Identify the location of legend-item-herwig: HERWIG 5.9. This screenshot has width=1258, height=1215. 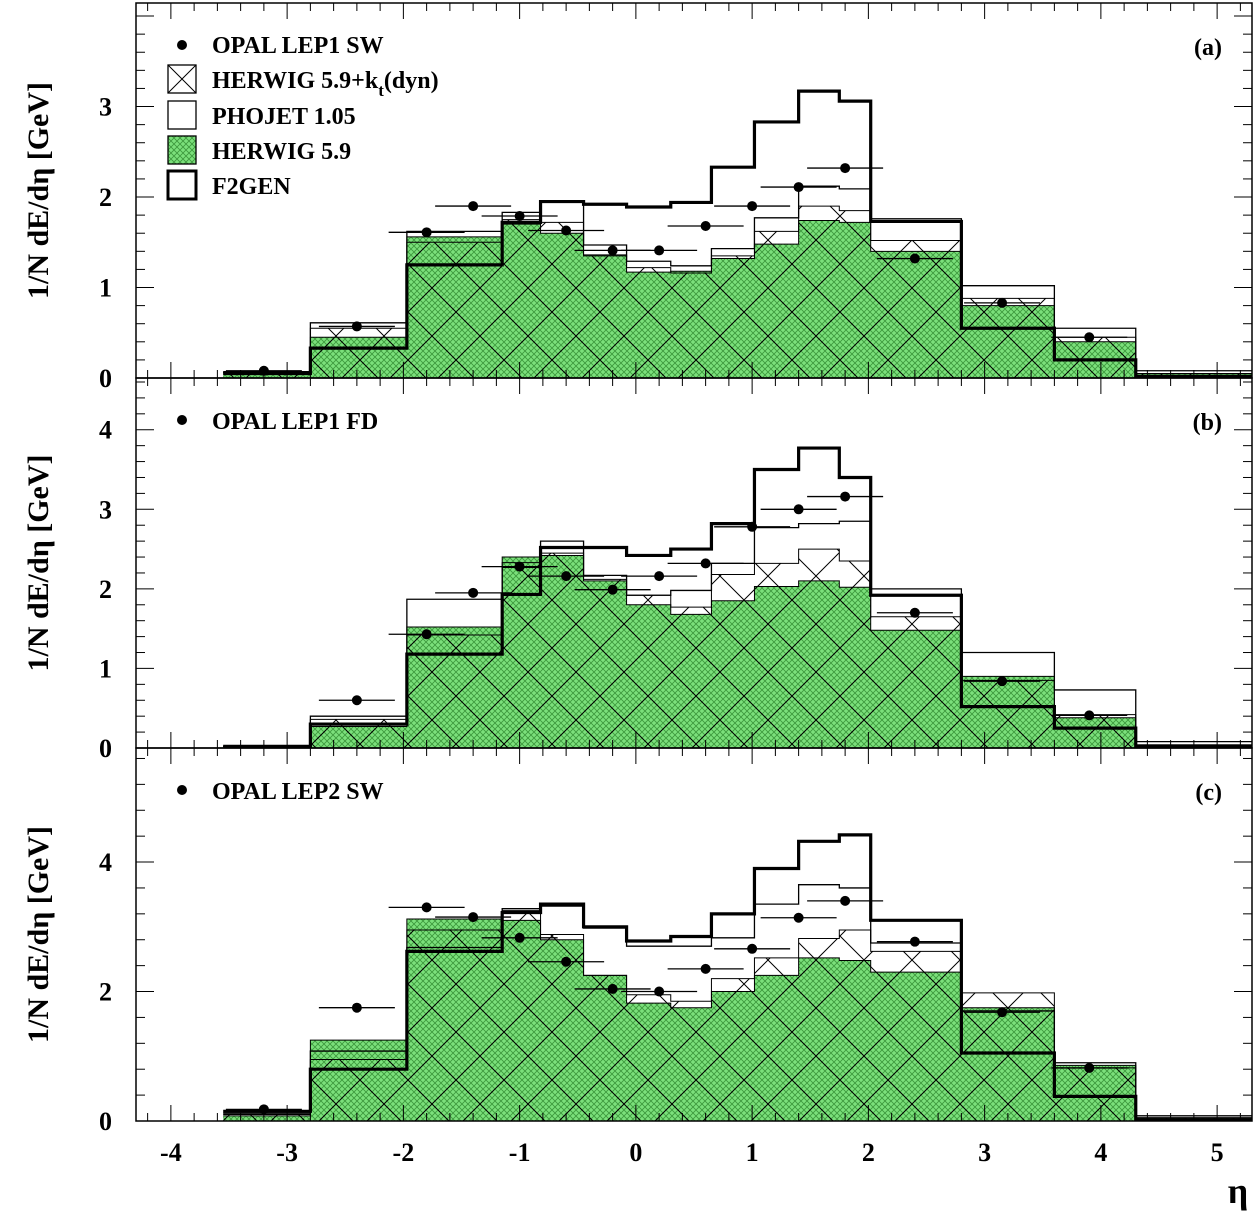
(259, 150).